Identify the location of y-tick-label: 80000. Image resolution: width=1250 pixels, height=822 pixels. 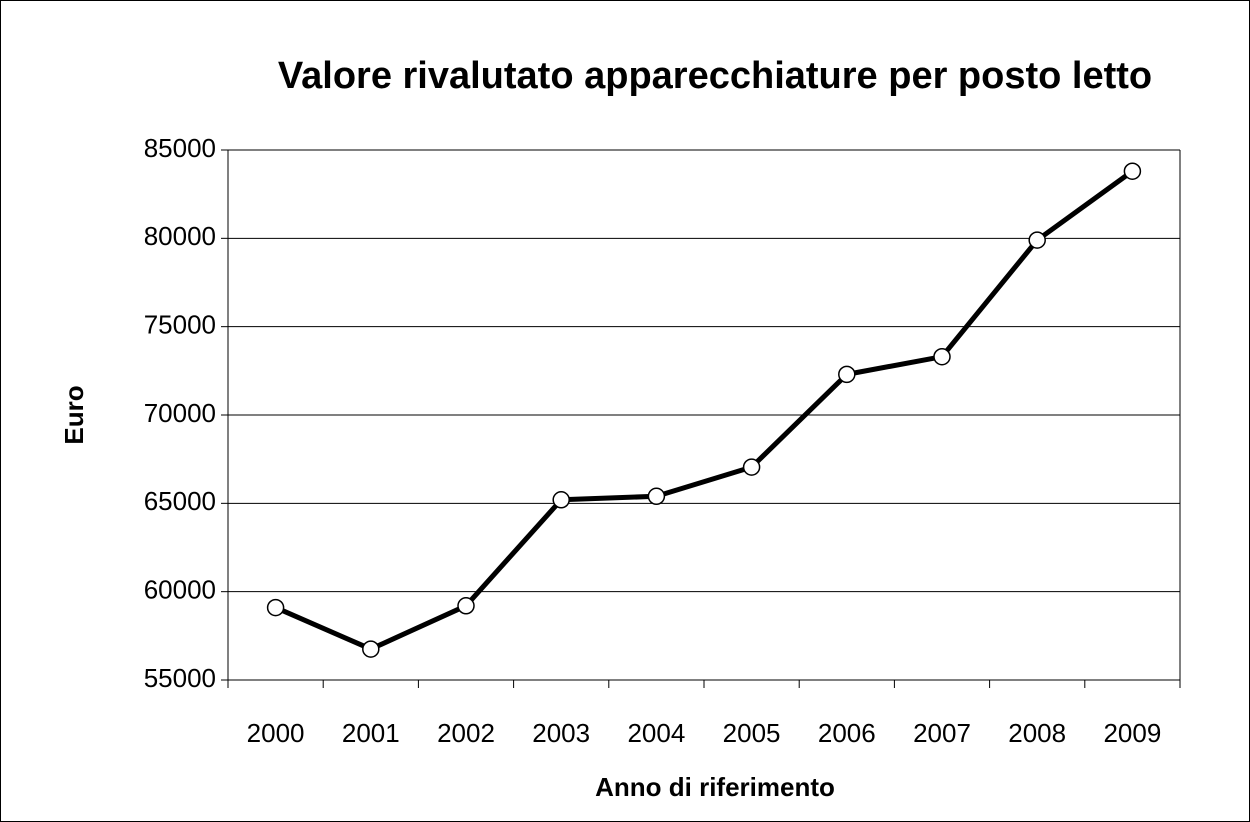
(180, 236).